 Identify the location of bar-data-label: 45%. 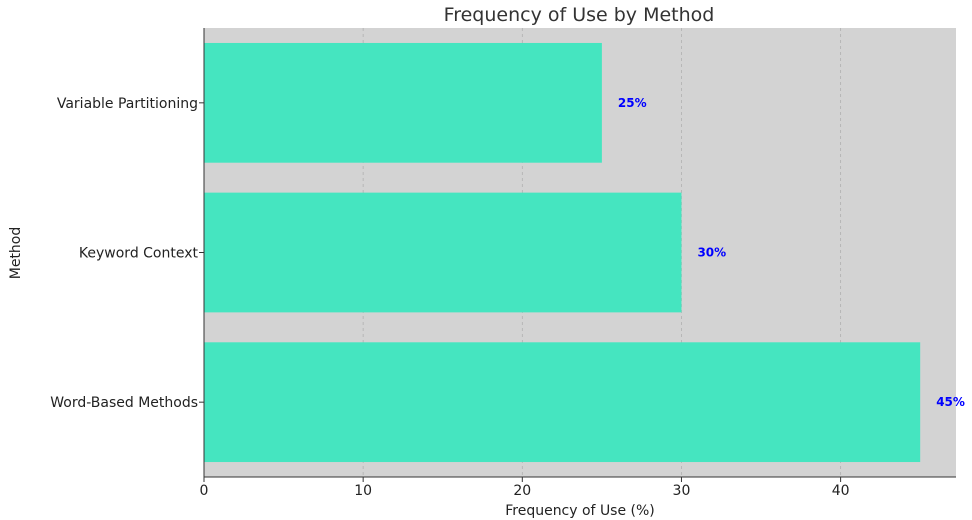
(950, 402).